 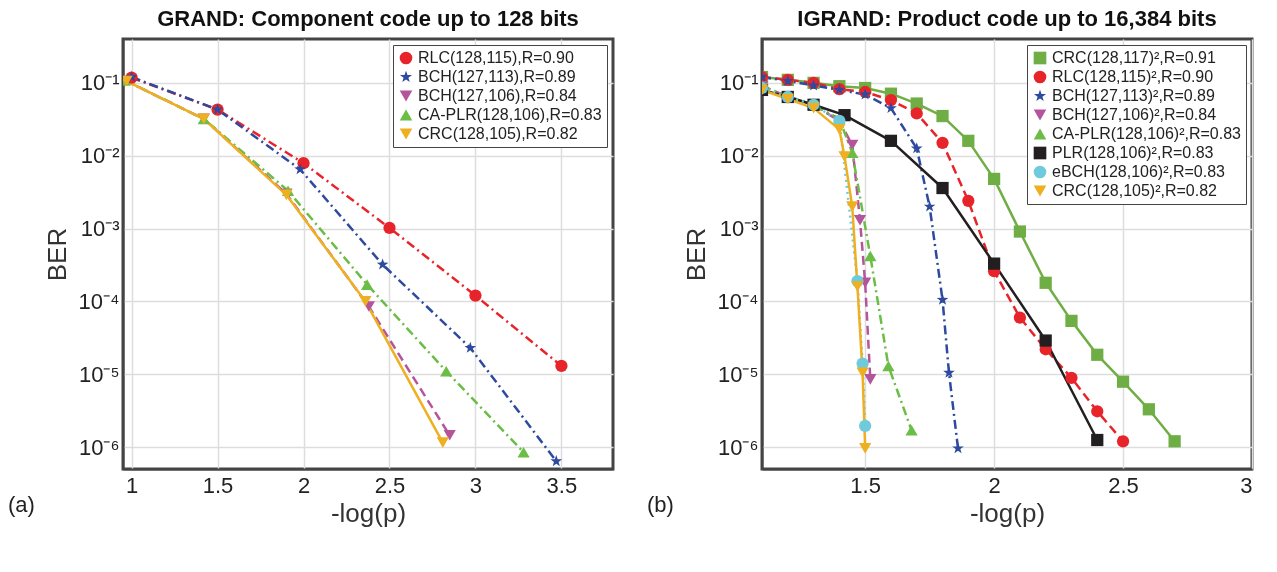 What do you see at coordinates (497, 76) in the screenshot?
I see `legend-label: BCH(127,113),R=0.89` at bounding box center [497, 76].